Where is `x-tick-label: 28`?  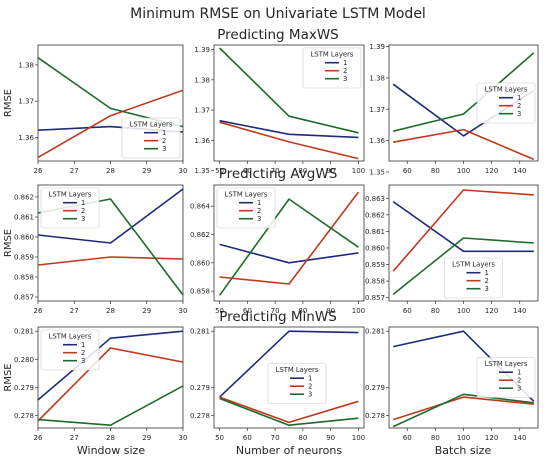
x-tick-label: 28 is located at coordinates (110, 311).